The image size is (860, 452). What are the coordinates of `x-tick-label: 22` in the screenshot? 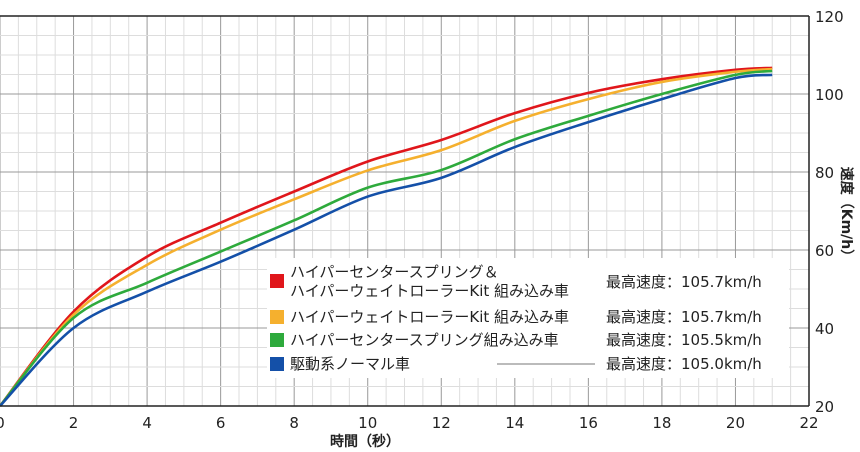 It's located at (808, 423).